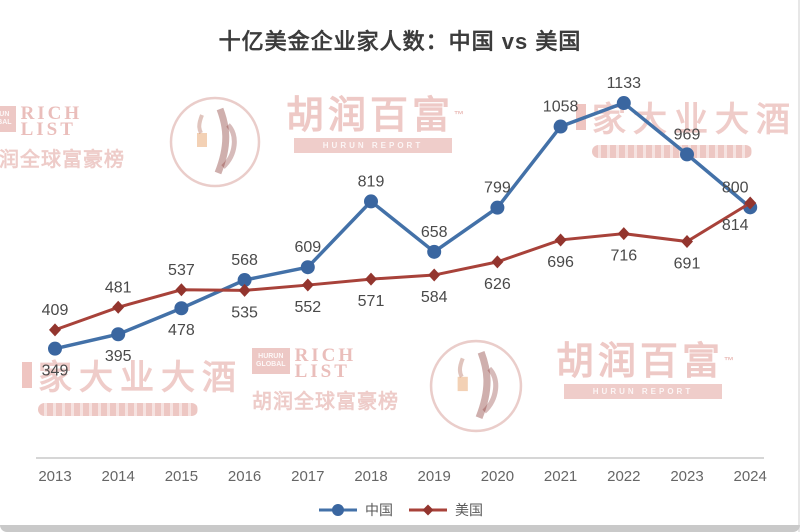 The height and width of the screenshot is (532, 800). Describe the element at coordinates (624, 83) in the screenshot. I see `value-label: 1133` at that location.